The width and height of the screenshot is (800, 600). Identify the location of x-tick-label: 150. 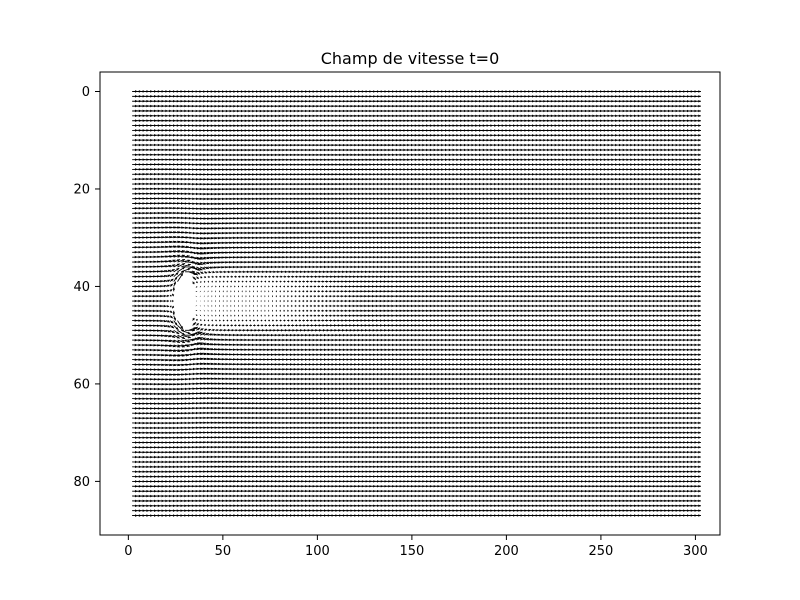
(411, 551).